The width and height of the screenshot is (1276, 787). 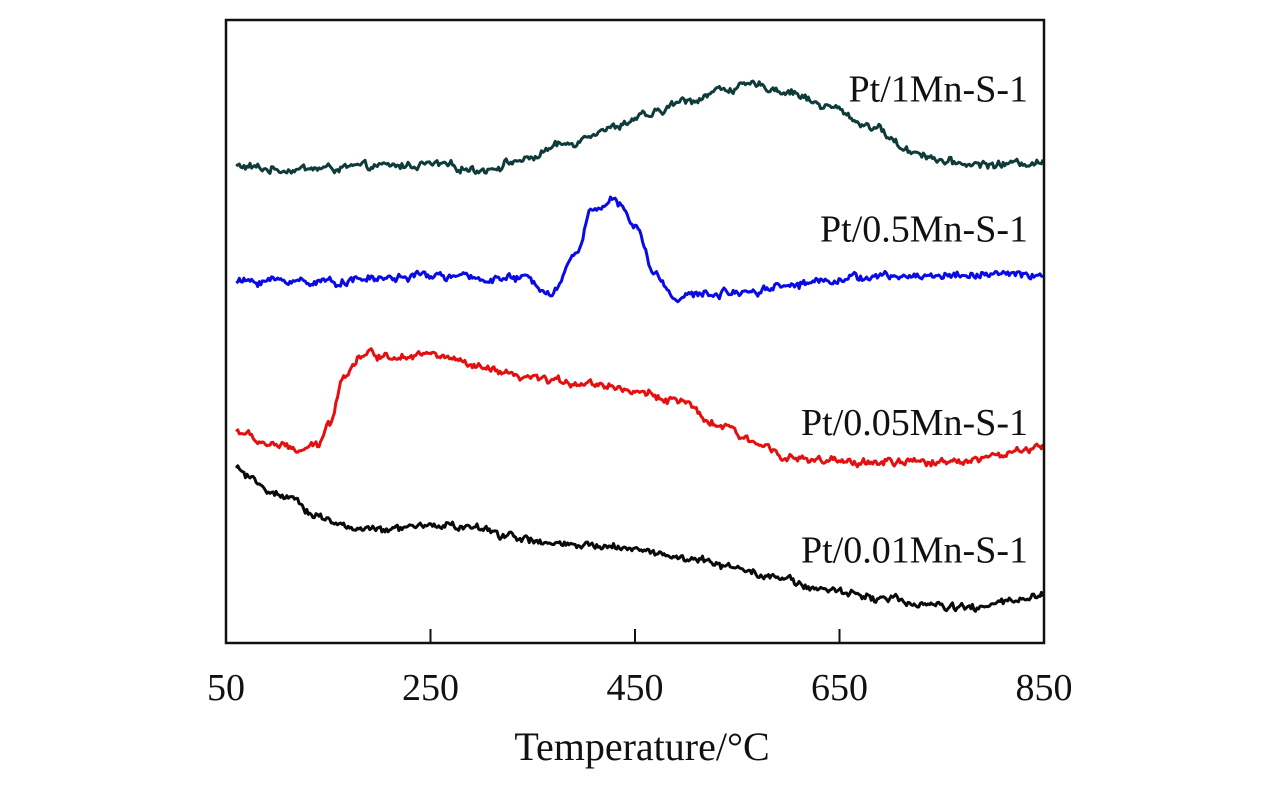 I want to click on series-label-4: Pt/0.01Mn-S-1, so click(x=914, y=551).